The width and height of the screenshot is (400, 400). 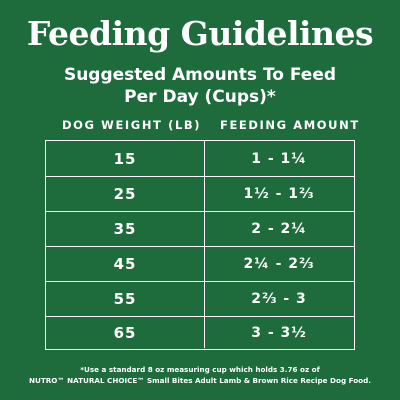 What do you see at coordinates (132, 125) in the screenshot?
I see `header-dog-weight: DOG WEIGHT (LB)` at bounding box center [132, 125].